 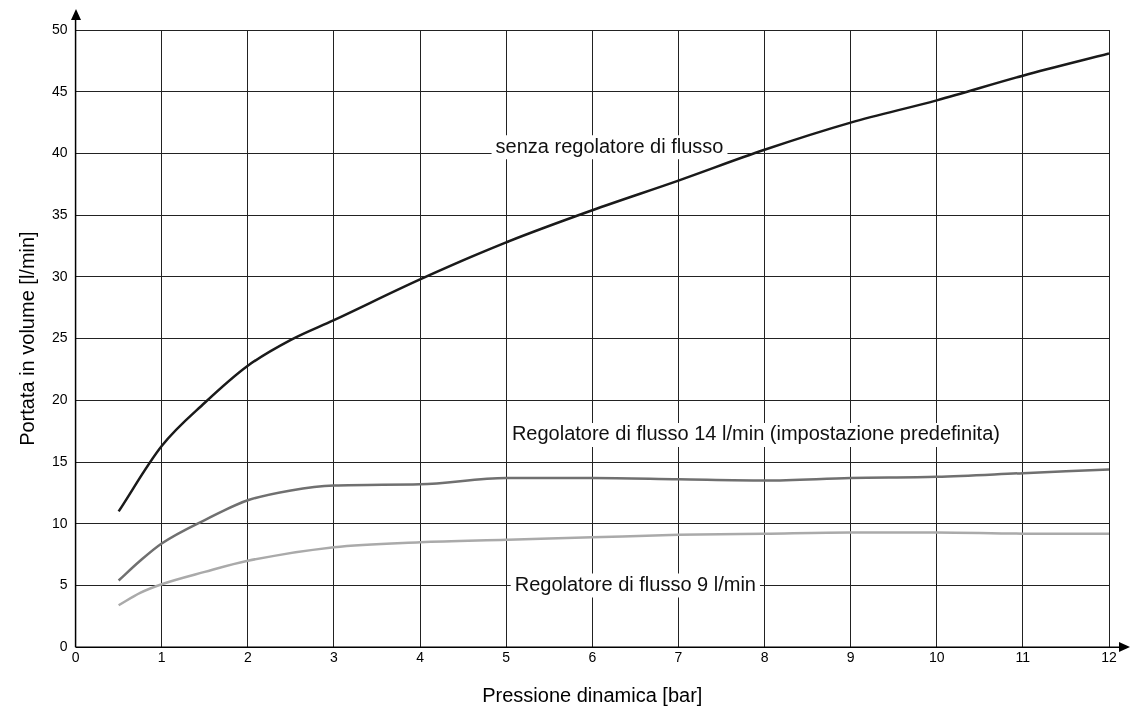 What do you see at coordinates (59, 152) in the screenshot?
I see `y-tick-label: 40` at bounding box center [59, 152].